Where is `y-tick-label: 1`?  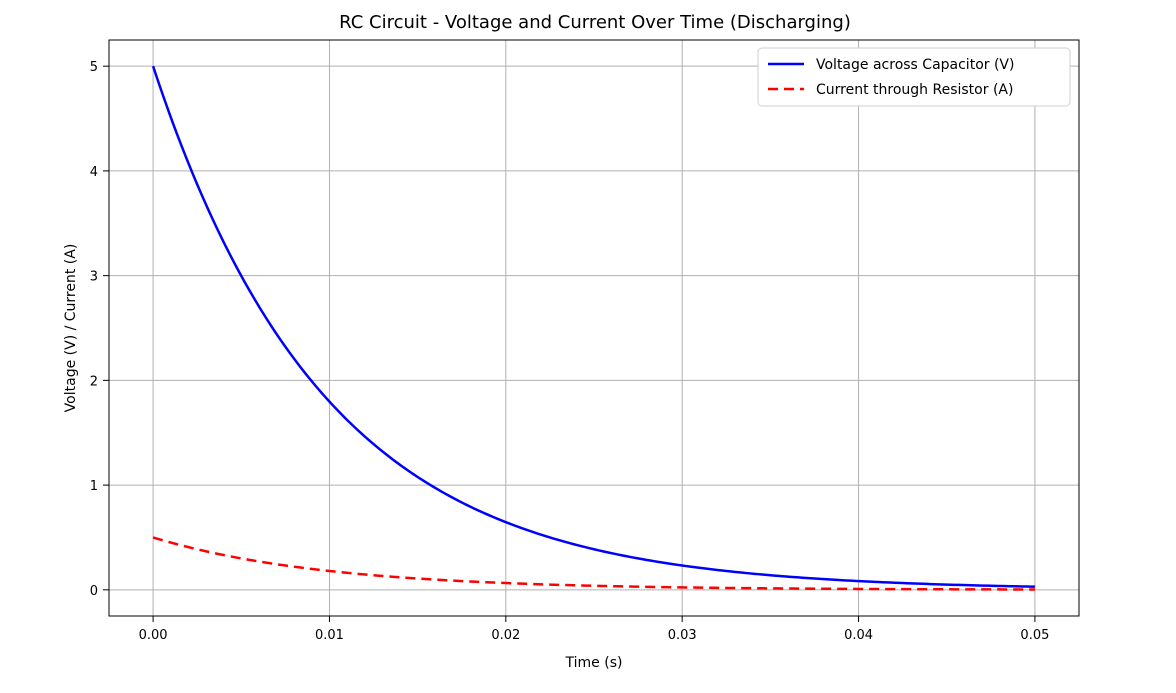 y-tick-label: 1 is located at coordinates (94, 486).